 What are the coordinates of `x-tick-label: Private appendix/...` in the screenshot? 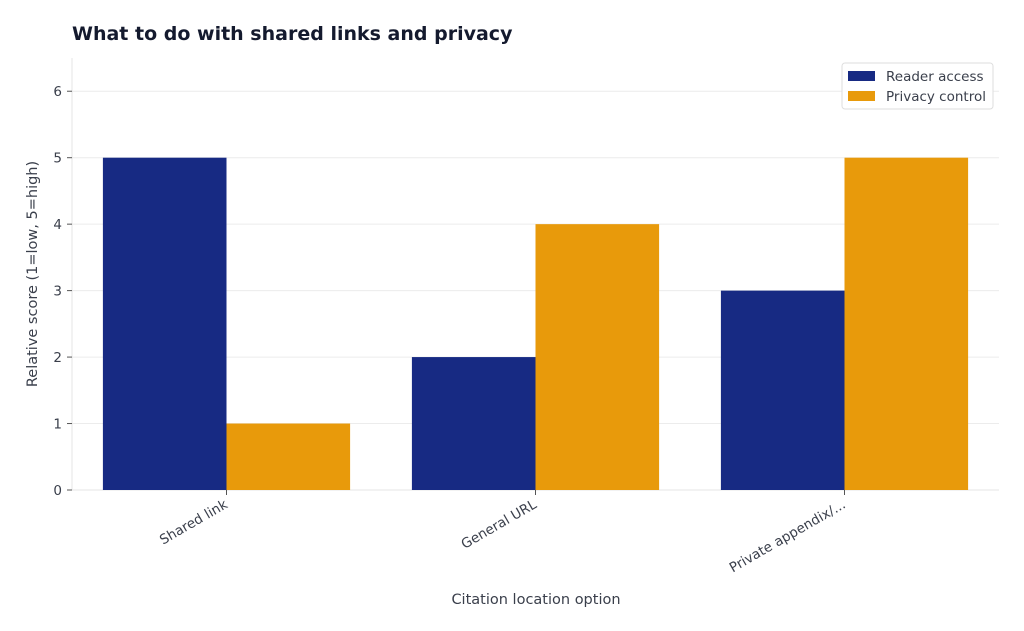 It's located at (788, 537).